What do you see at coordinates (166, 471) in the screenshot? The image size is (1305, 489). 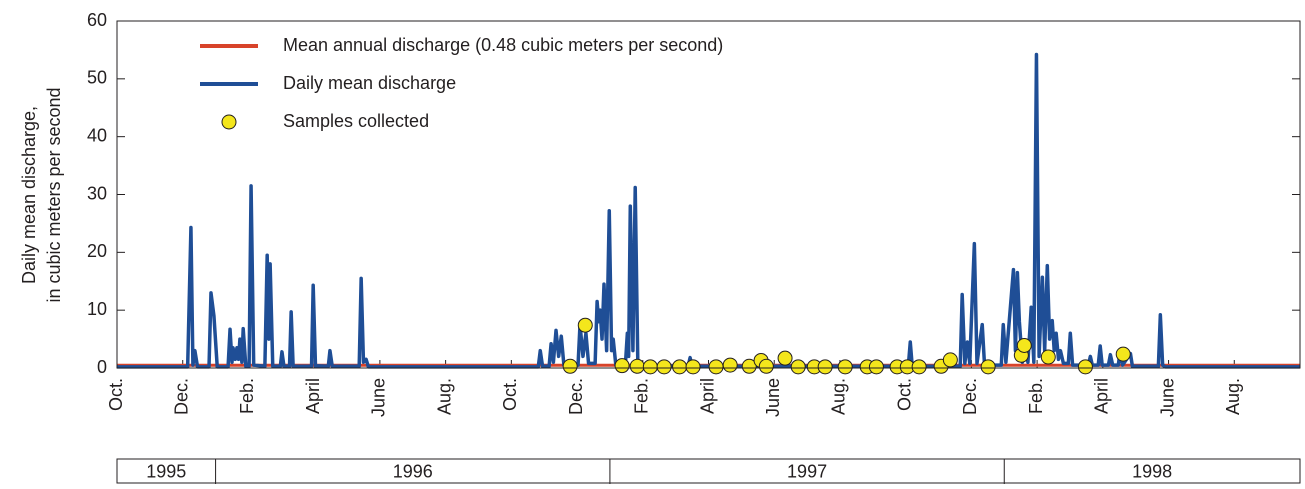 I see `year-label: 1995` at bounding box center [166, 471].